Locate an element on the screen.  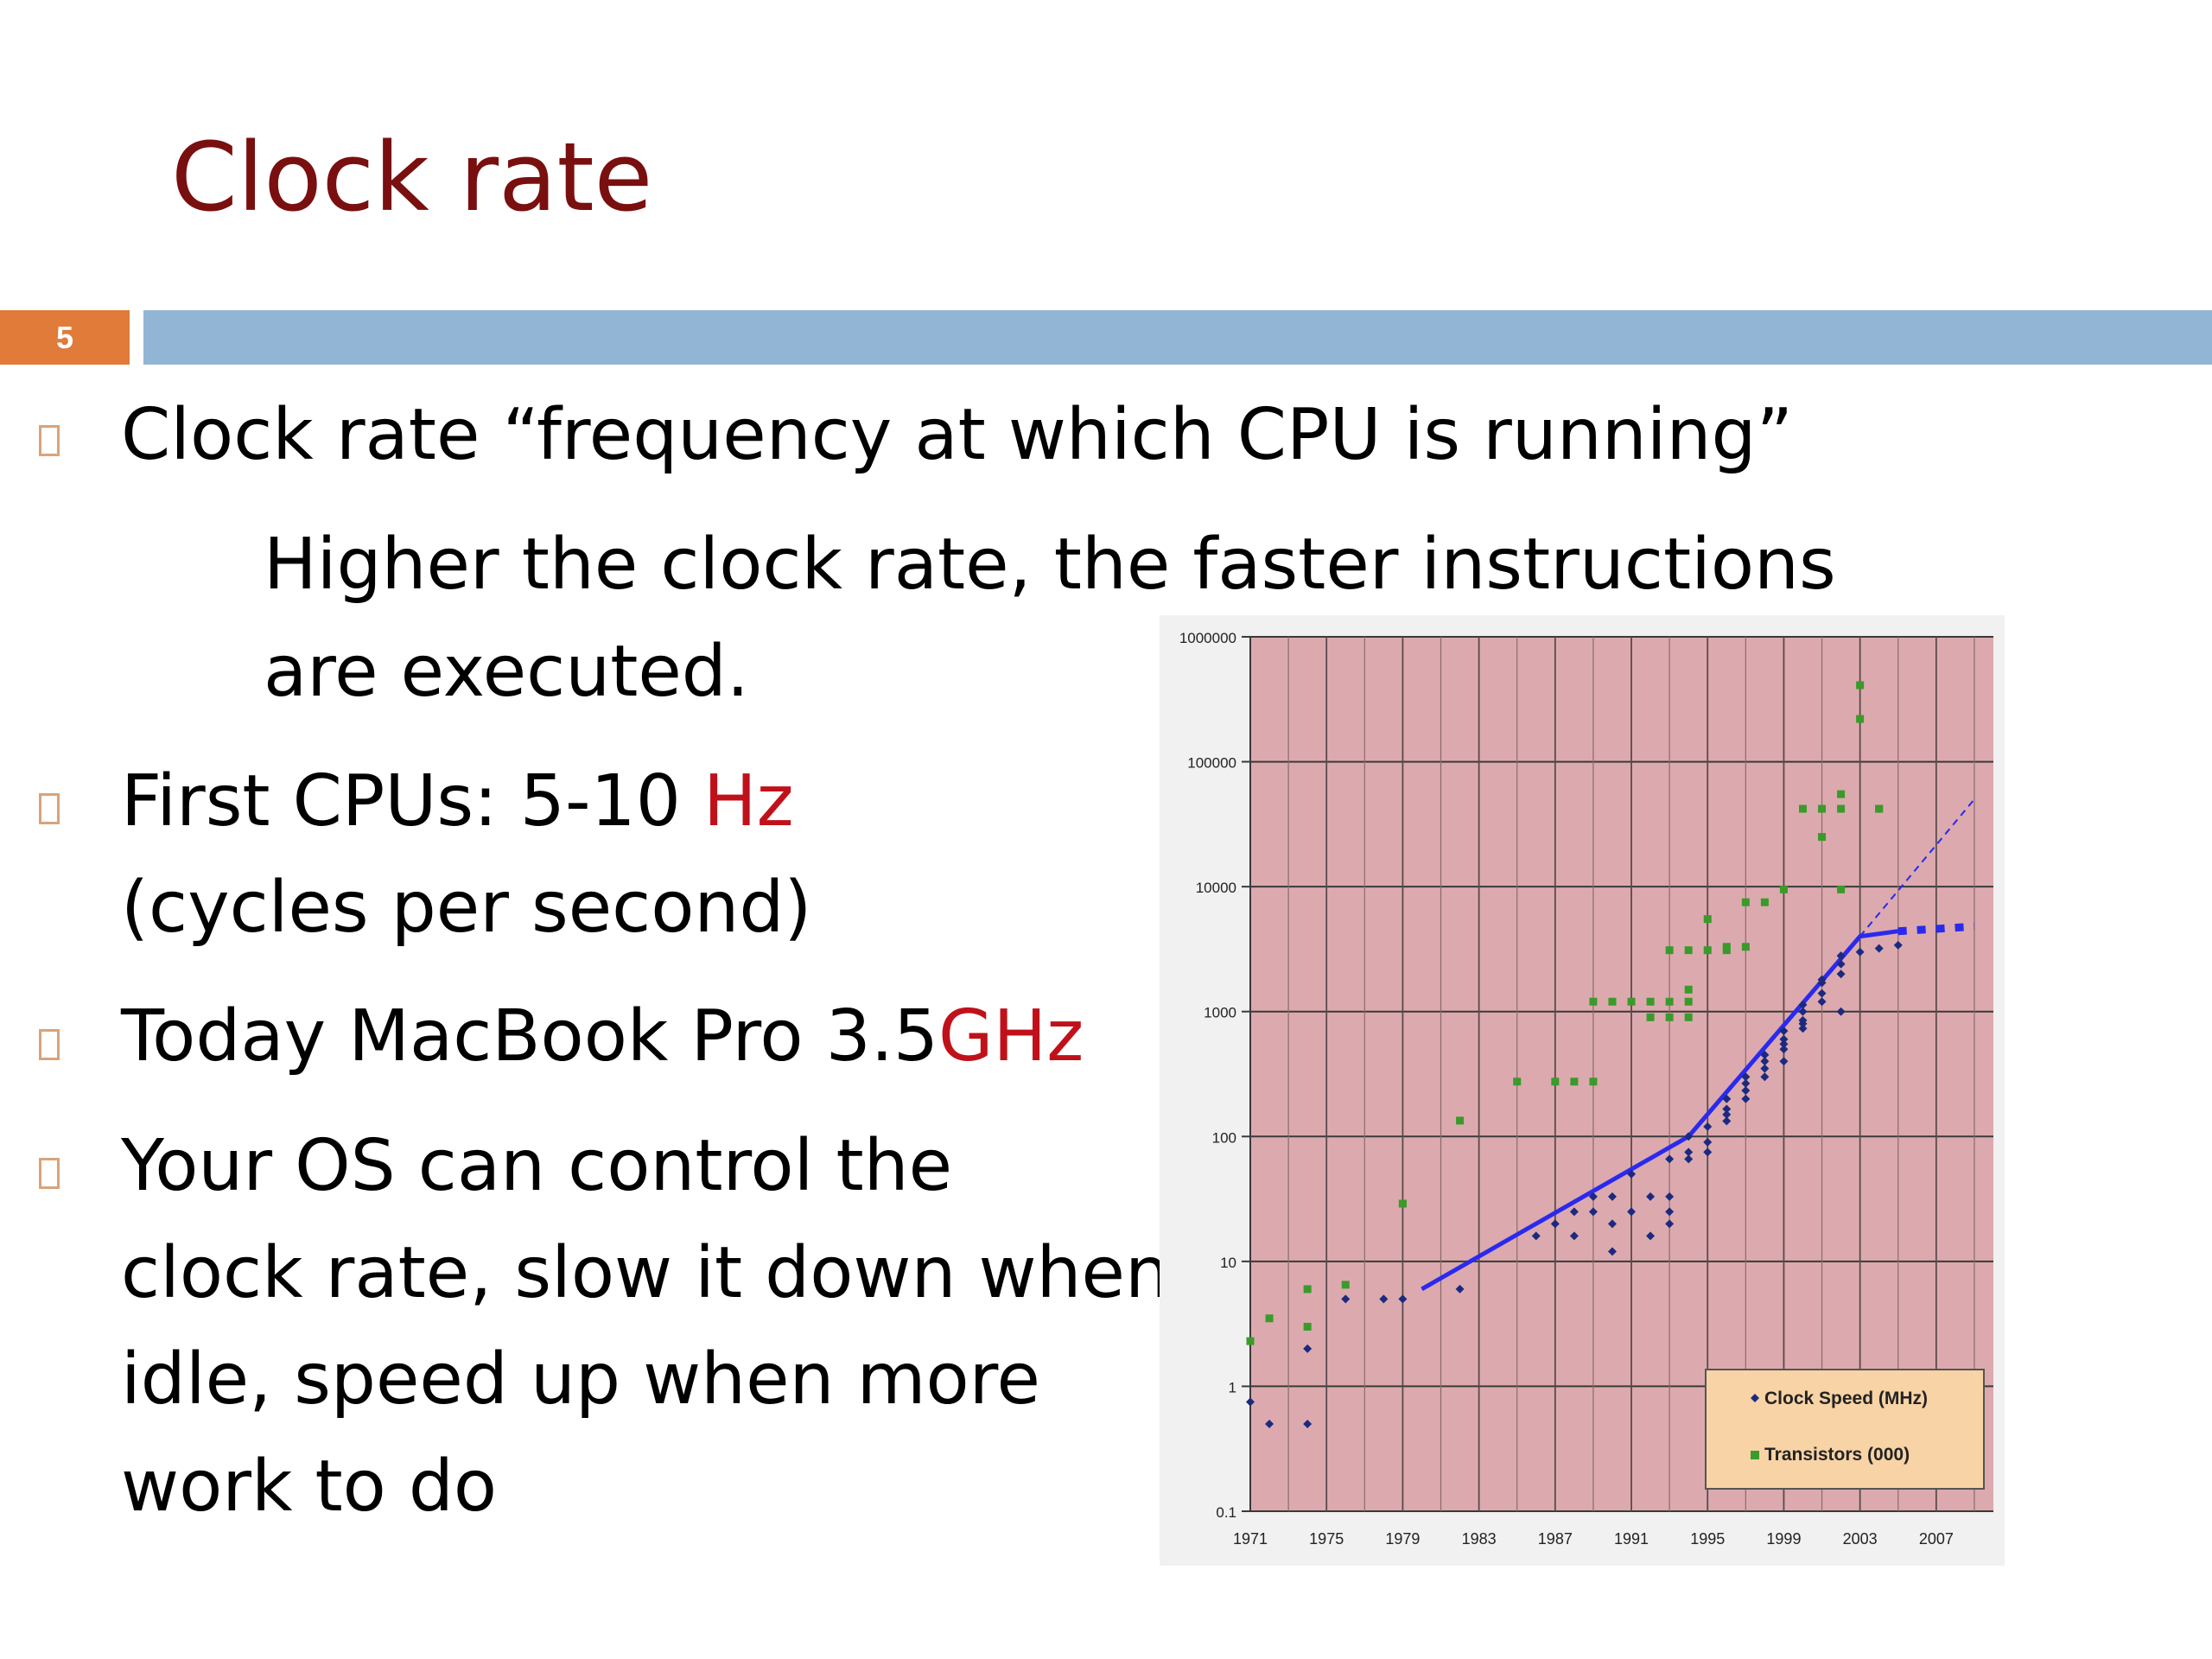
legend-clock-speed: Clock Speed (MHz) is located at coordinates (1846, 1398).